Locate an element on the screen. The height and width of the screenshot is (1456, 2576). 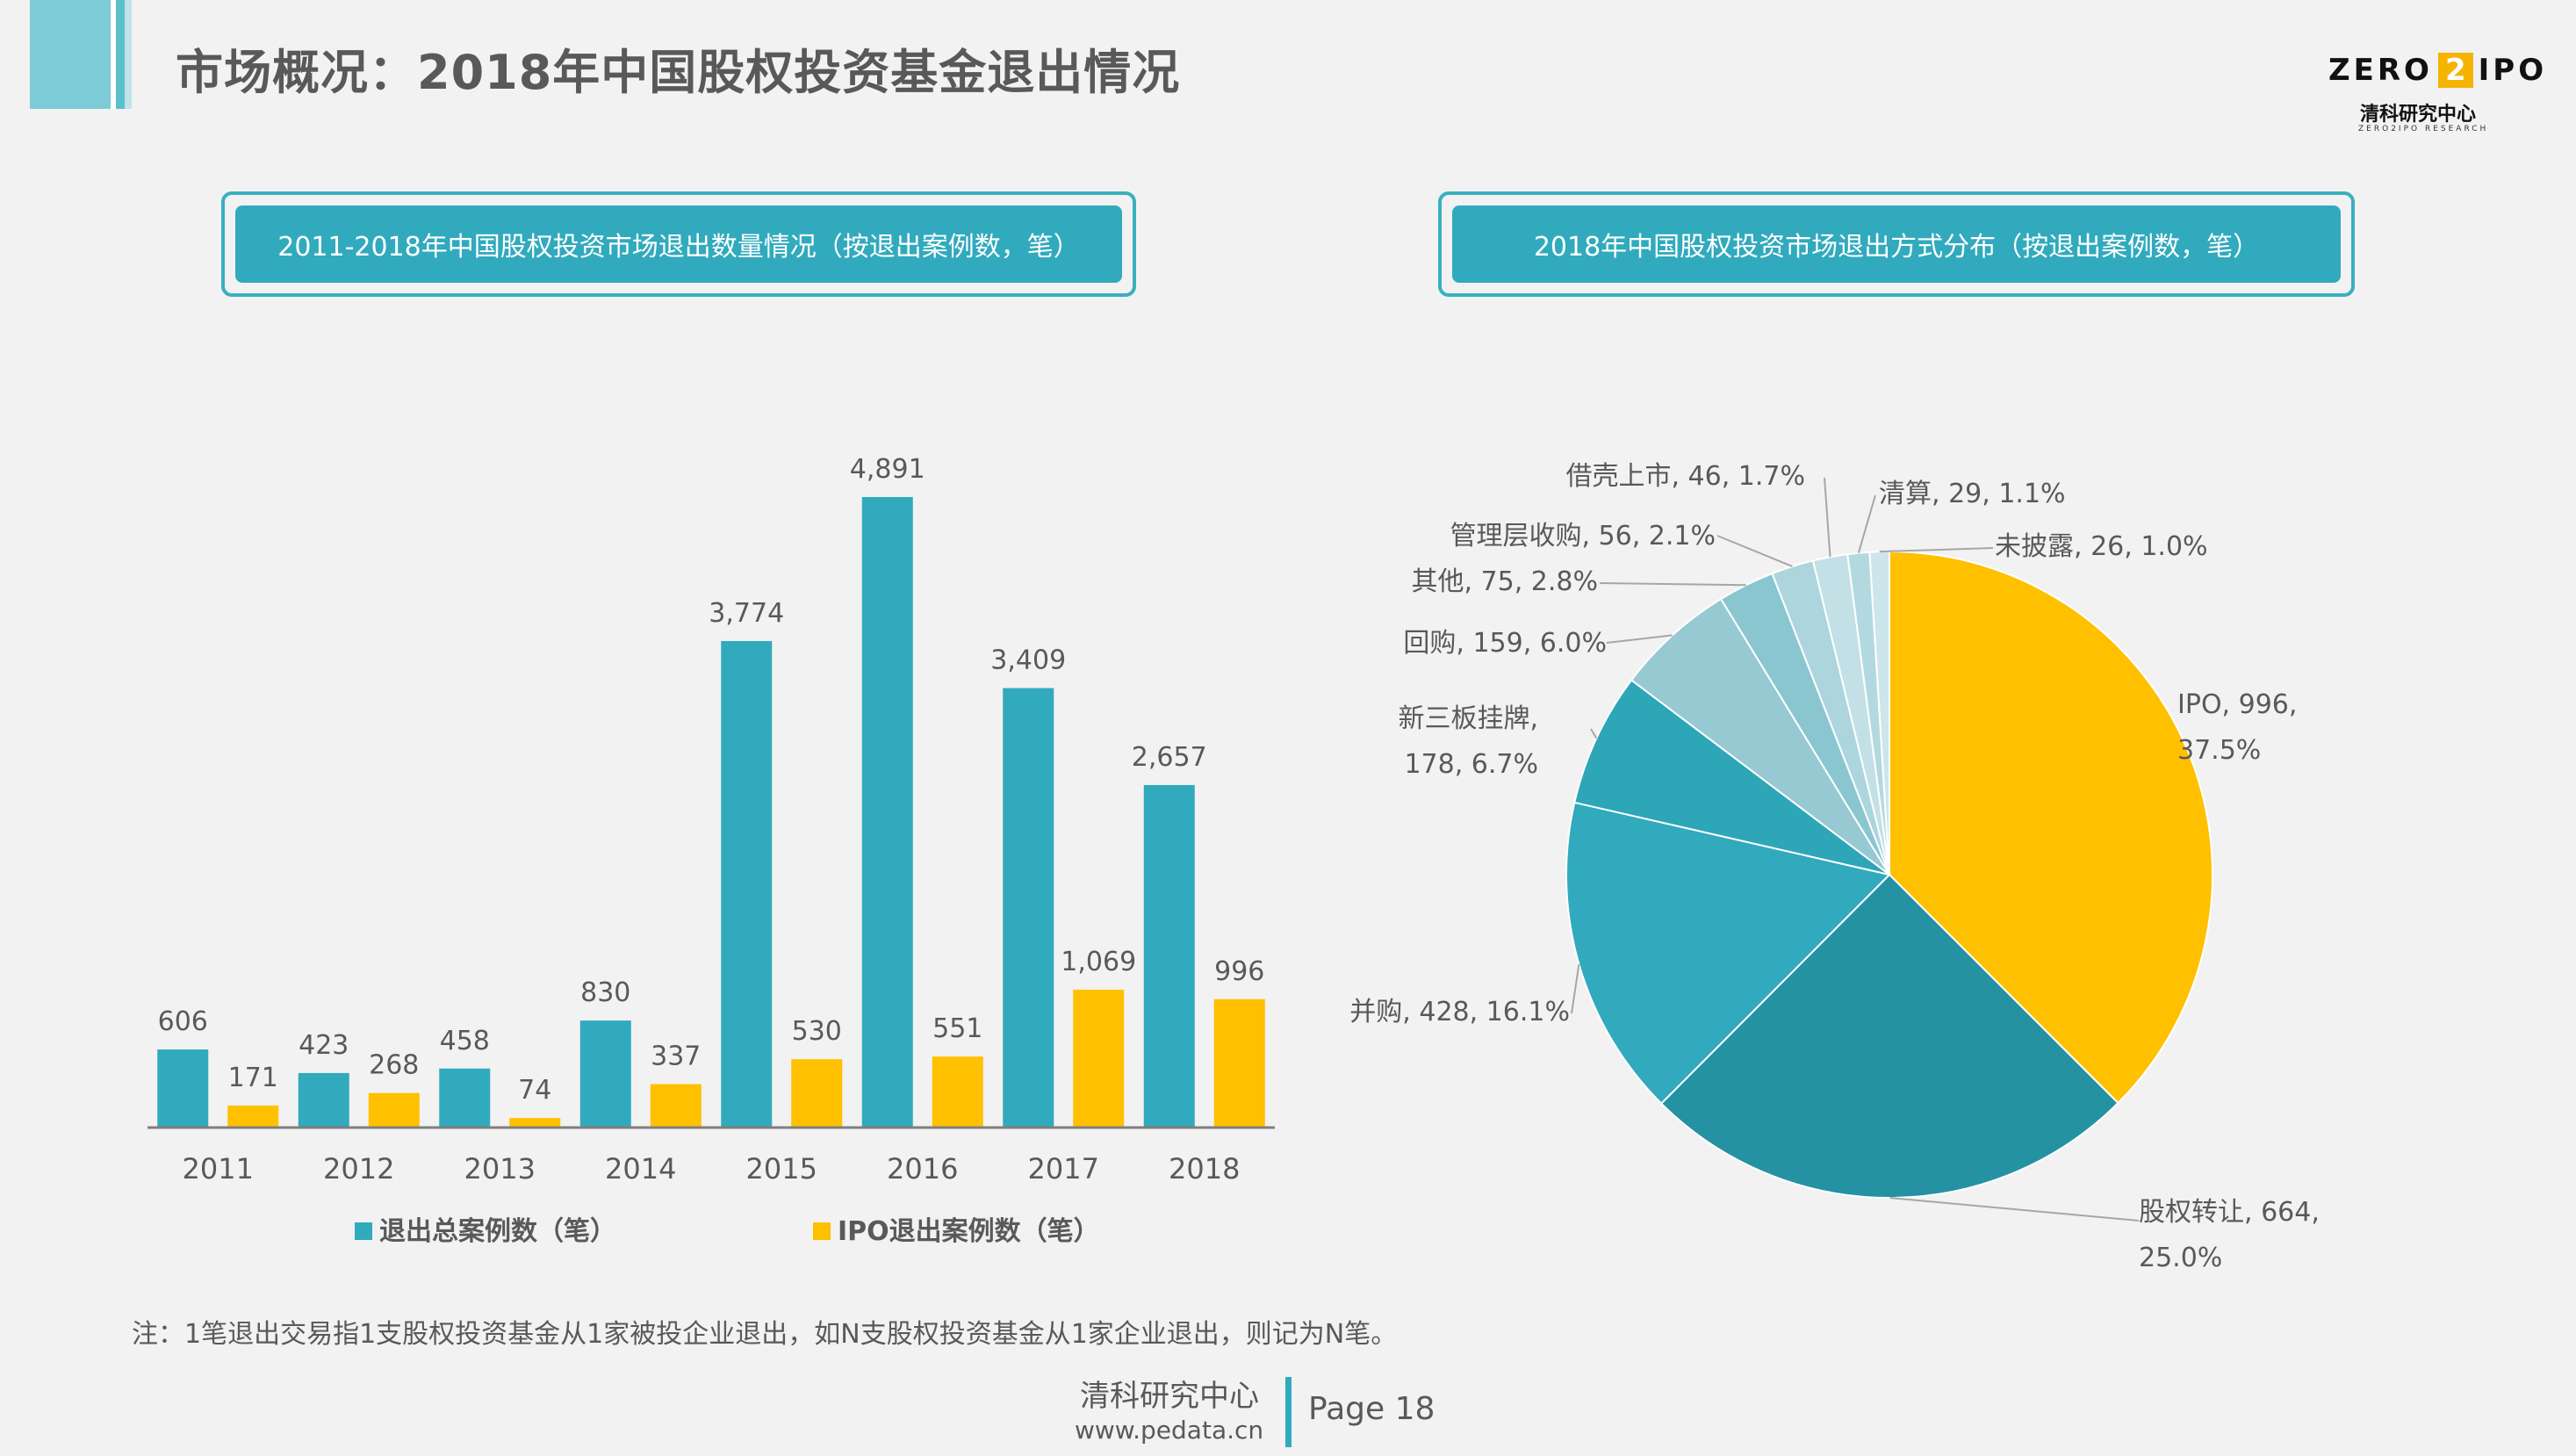
bar-value-label: 606 is located at coordinates (183, 1021).